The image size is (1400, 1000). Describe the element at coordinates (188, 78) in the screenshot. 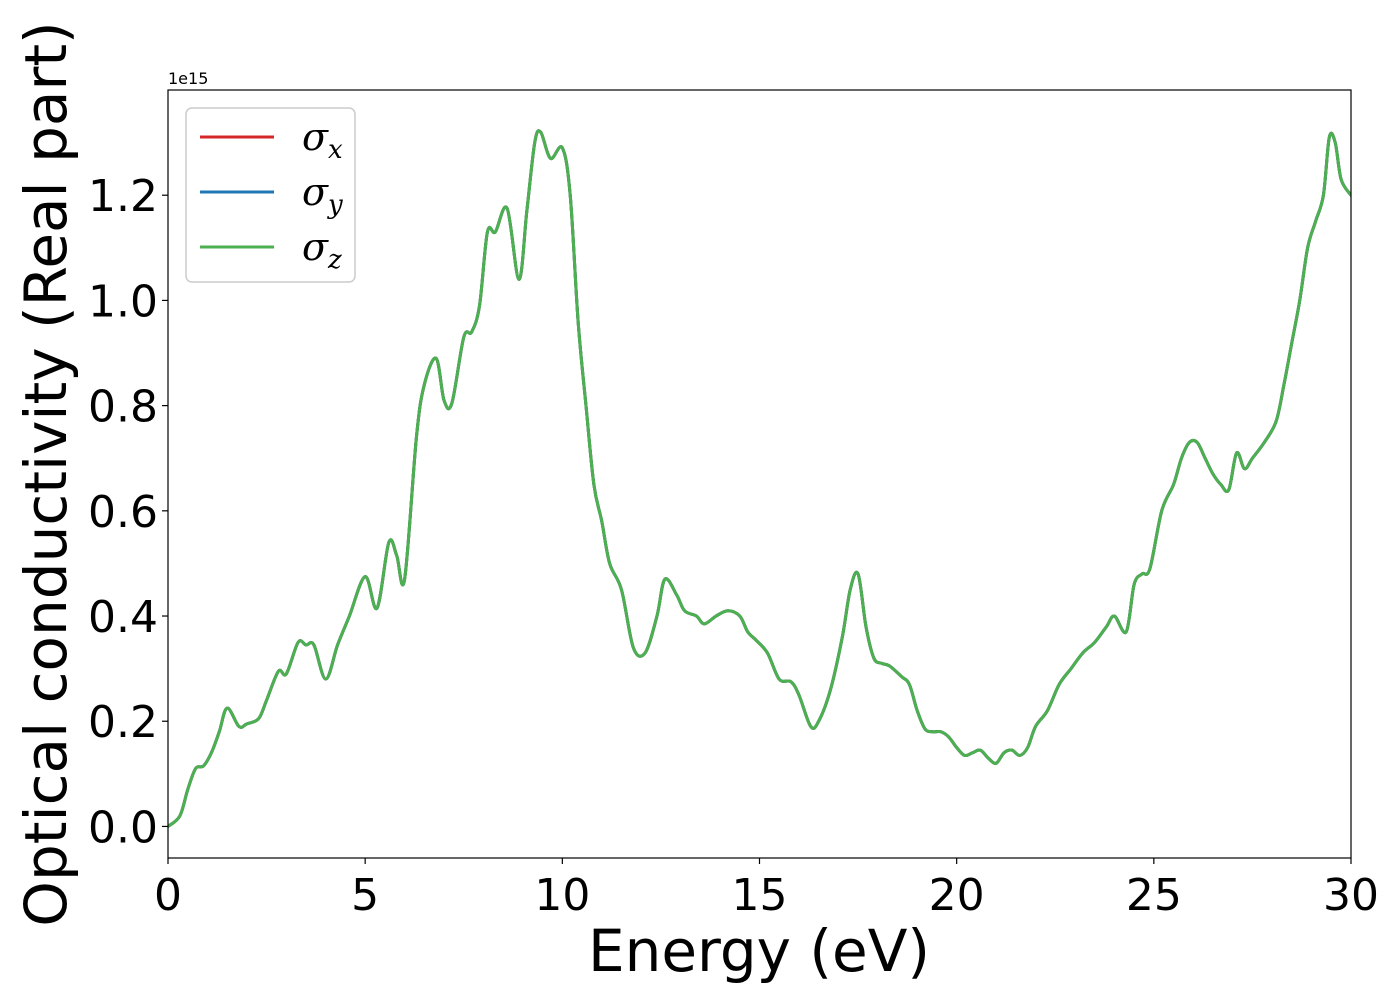

I see `y-axis-offset-text: 1e15` at that location.